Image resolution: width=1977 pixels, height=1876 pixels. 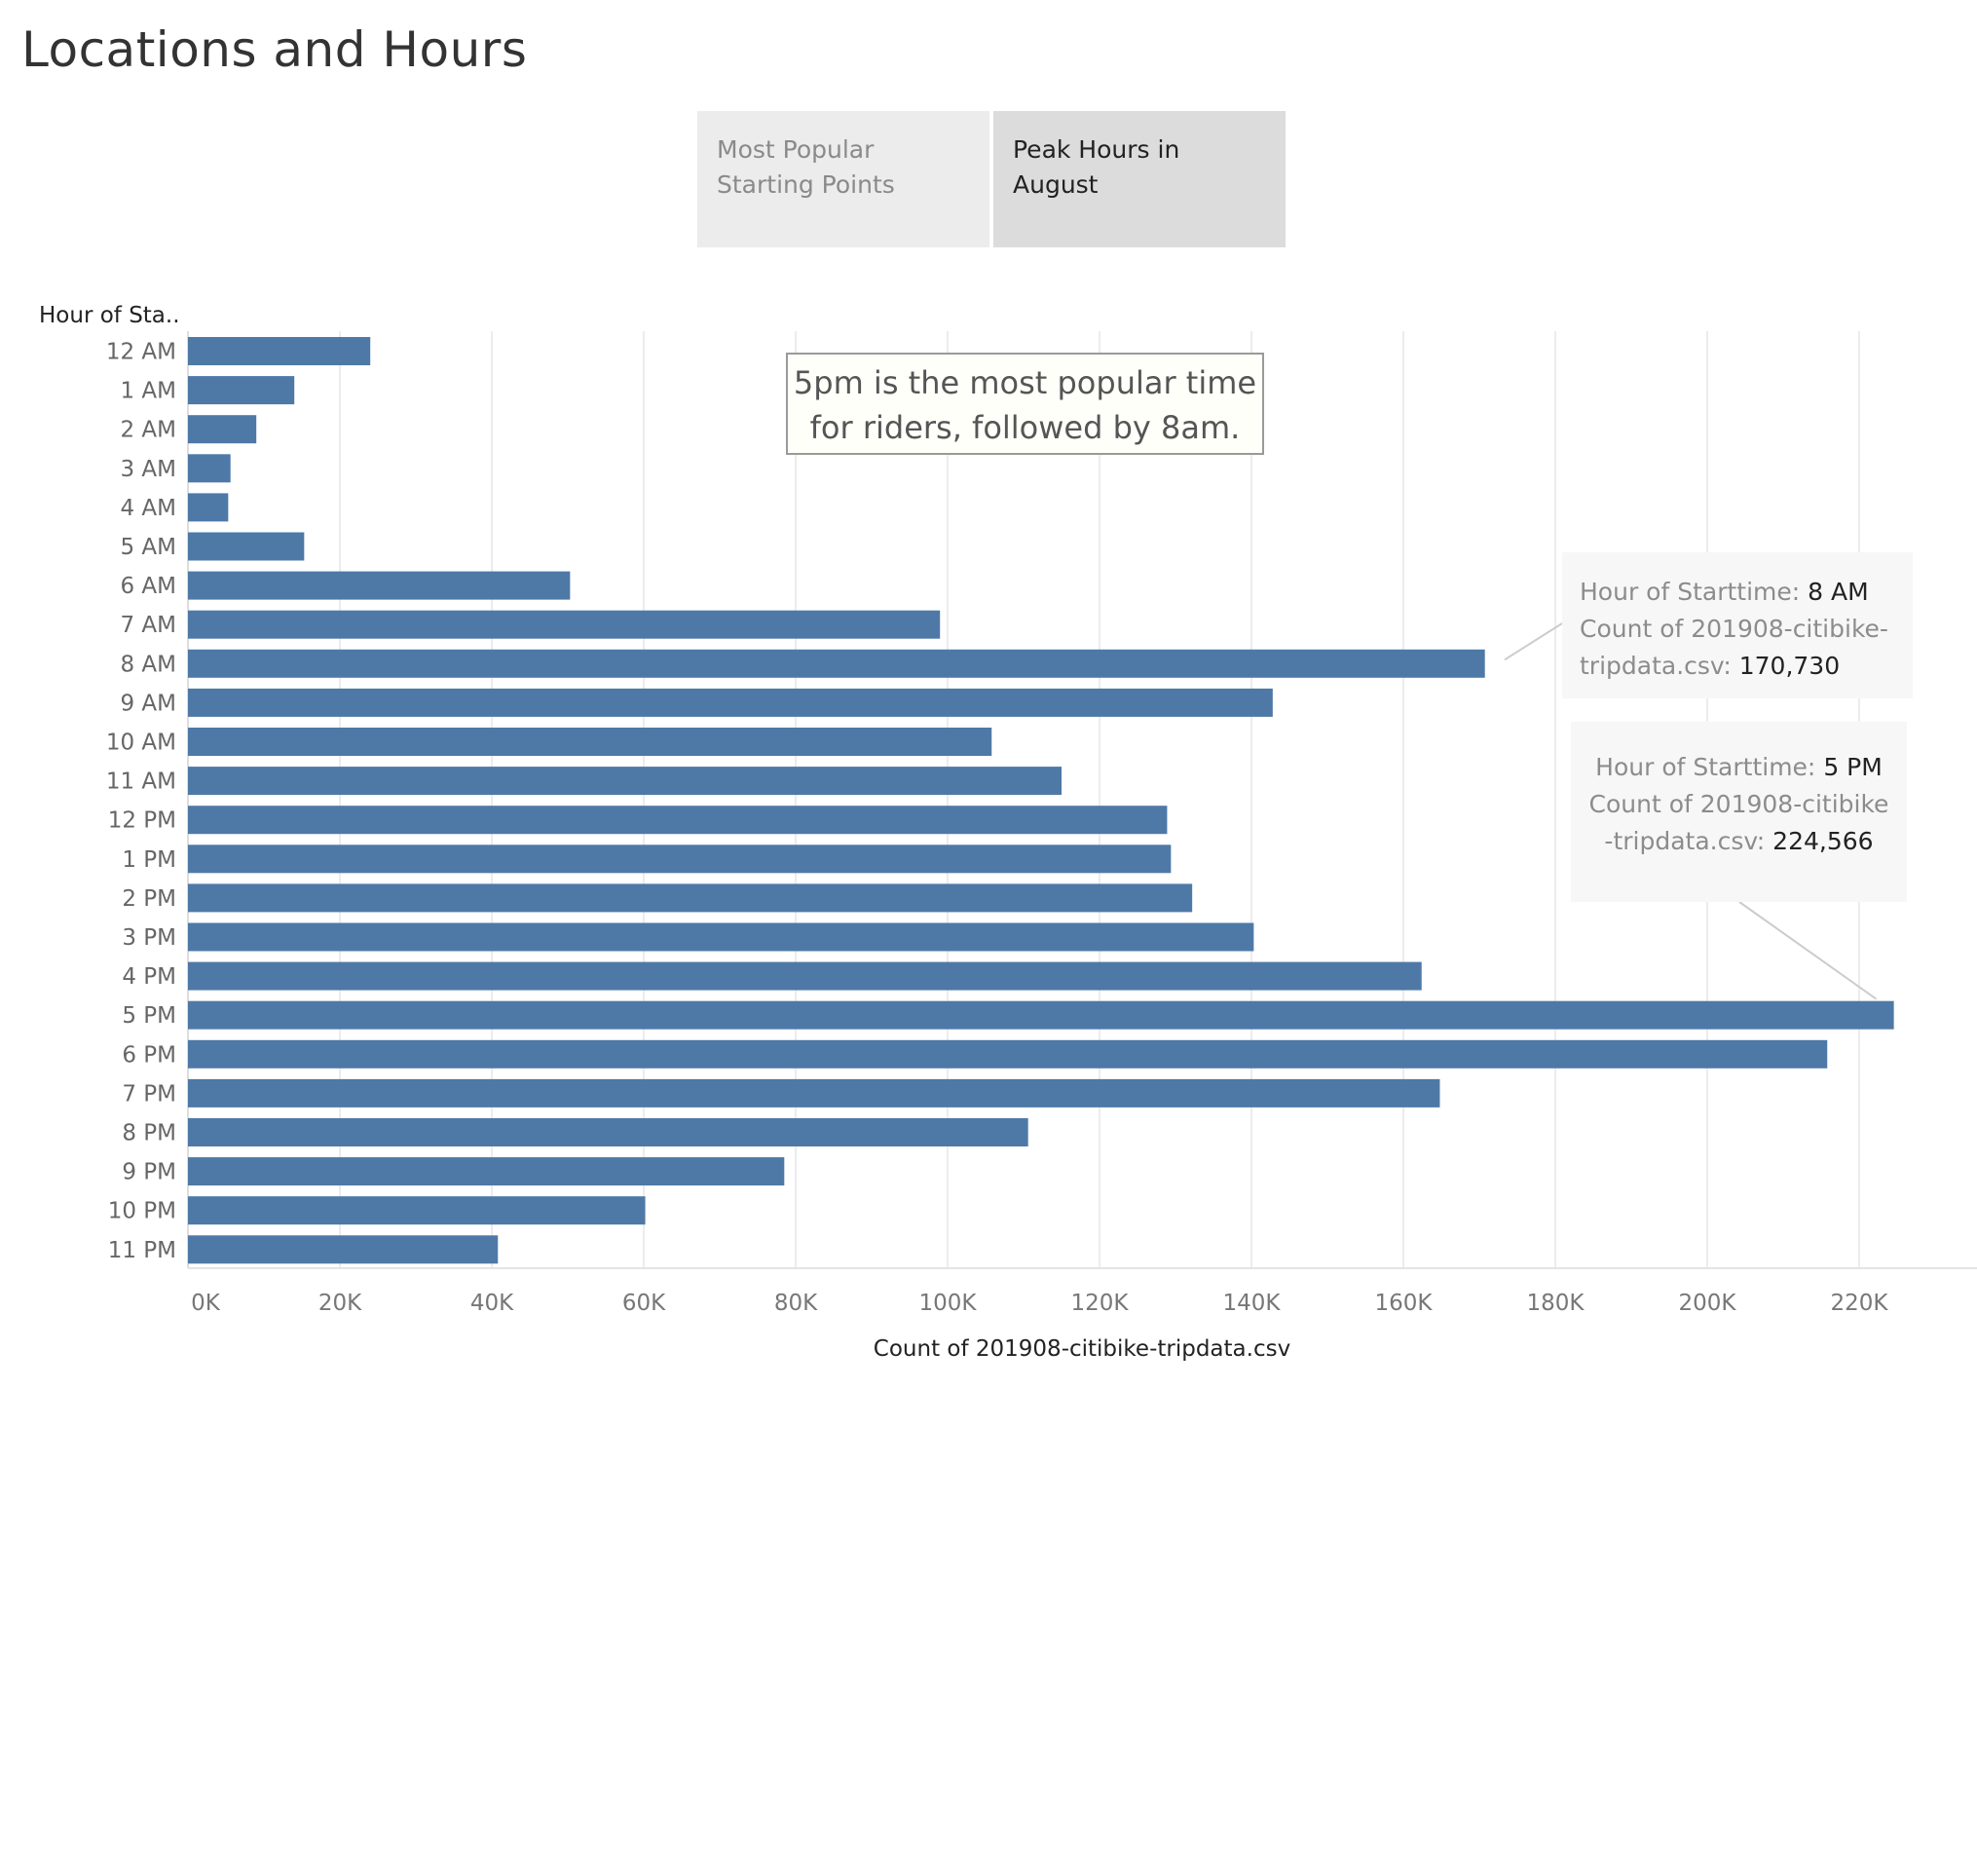 I want to click on annotation-line-2: for riders, followed by 8am., so click(x=1025, y=428).